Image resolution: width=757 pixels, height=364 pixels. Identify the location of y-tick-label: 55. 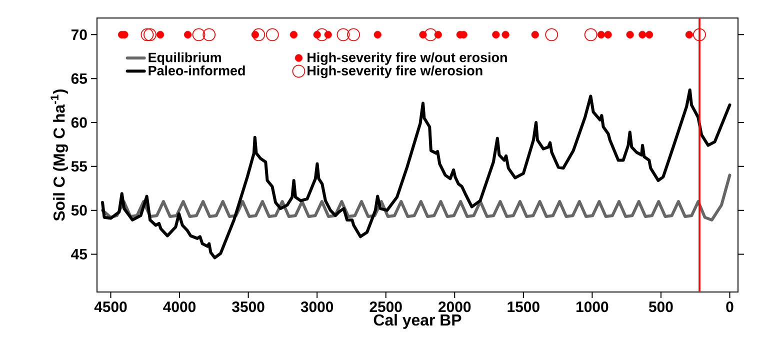
(79, 166).